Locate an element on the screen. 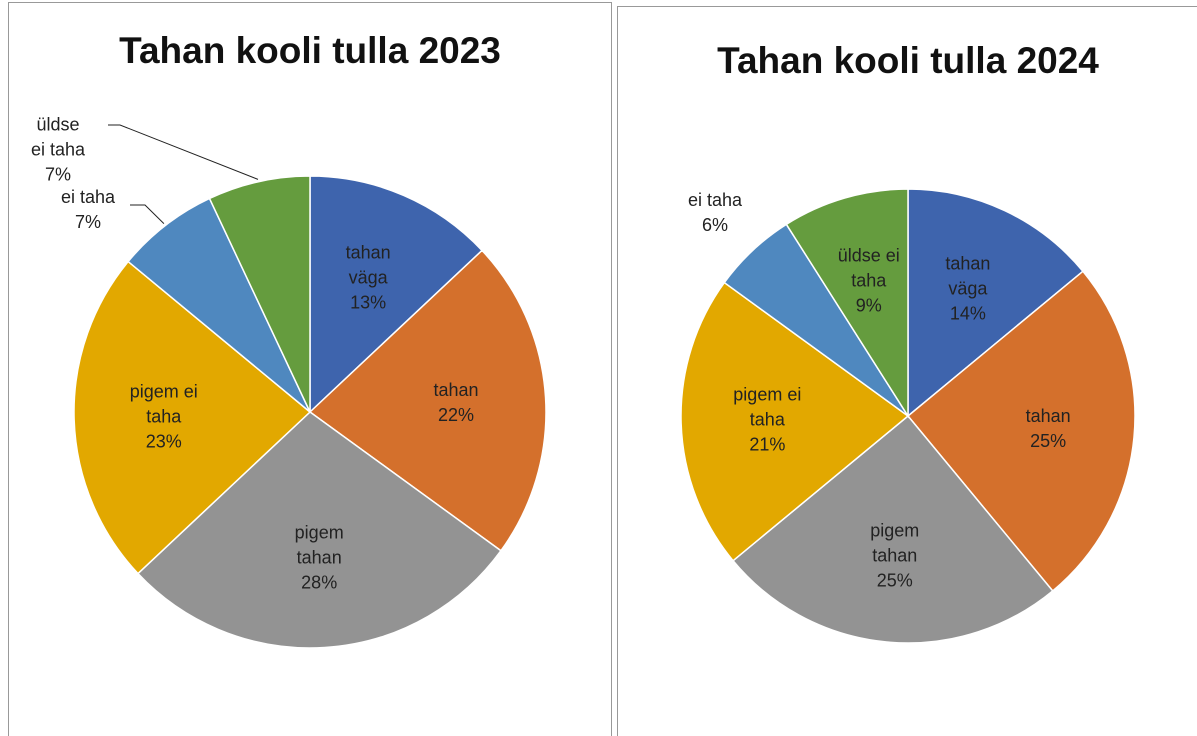  data-label: pigem ei taha 23% is located at coordinates (164, 416).